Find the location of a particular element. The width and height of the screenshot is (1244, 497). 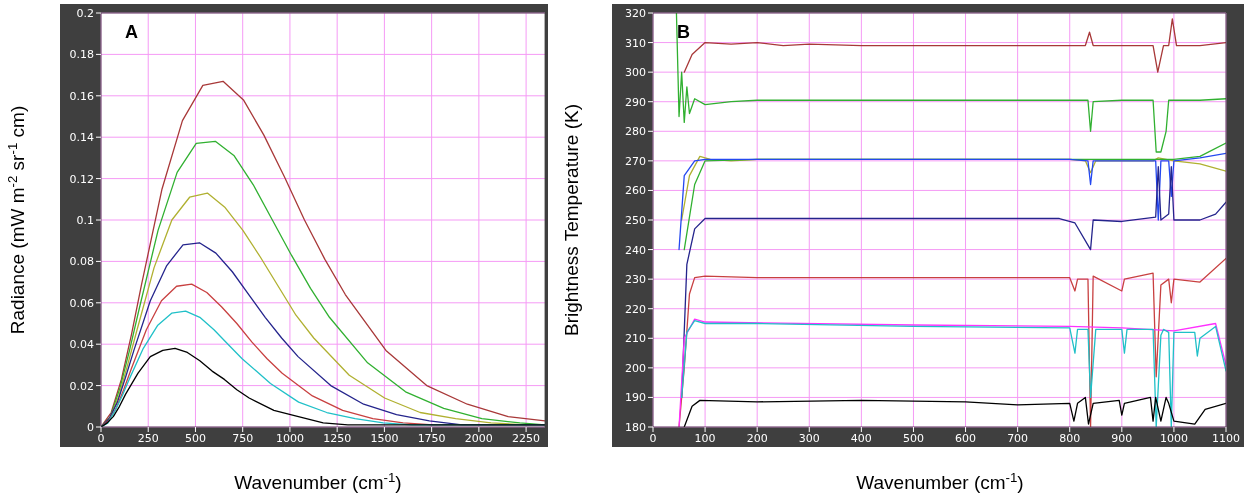

x-tick-label: 250 is located at coordinates (148, 438).